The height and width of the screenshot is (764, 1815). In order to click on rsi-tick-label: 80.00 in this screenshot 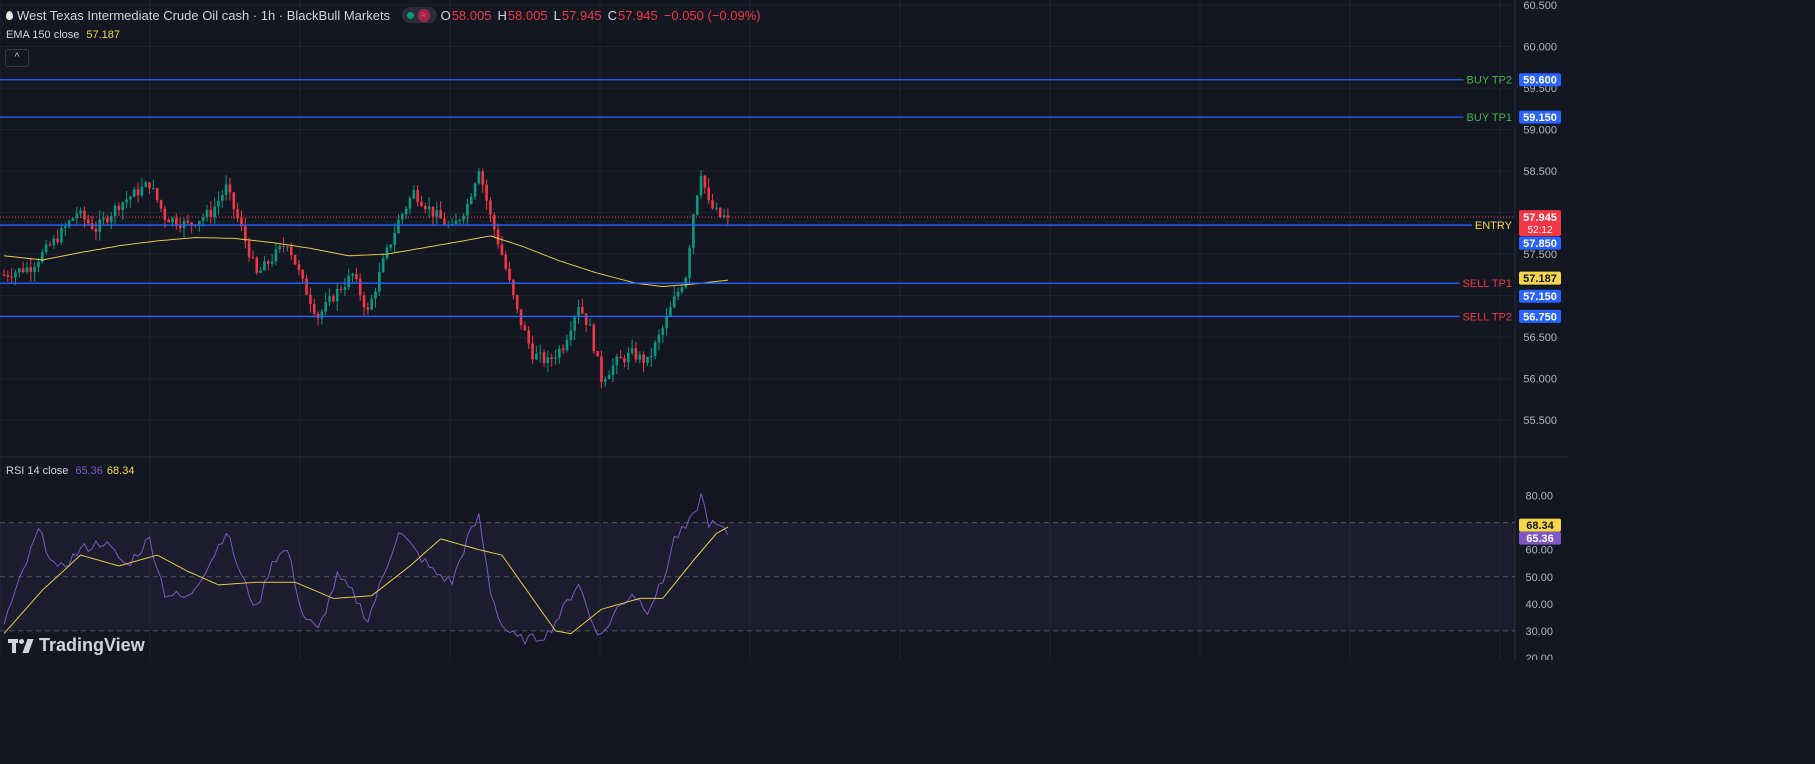, I will do `click(1539, 497)`.